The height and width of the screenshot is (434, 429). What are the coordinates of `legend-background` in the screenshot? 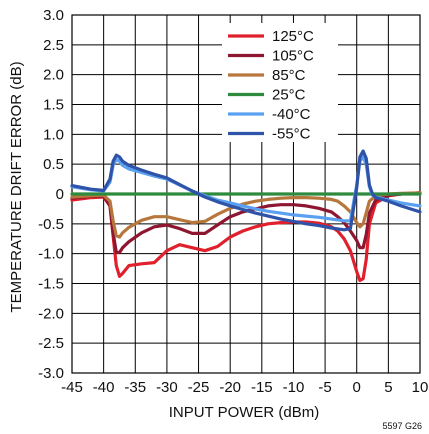 It's located at (280, 82).